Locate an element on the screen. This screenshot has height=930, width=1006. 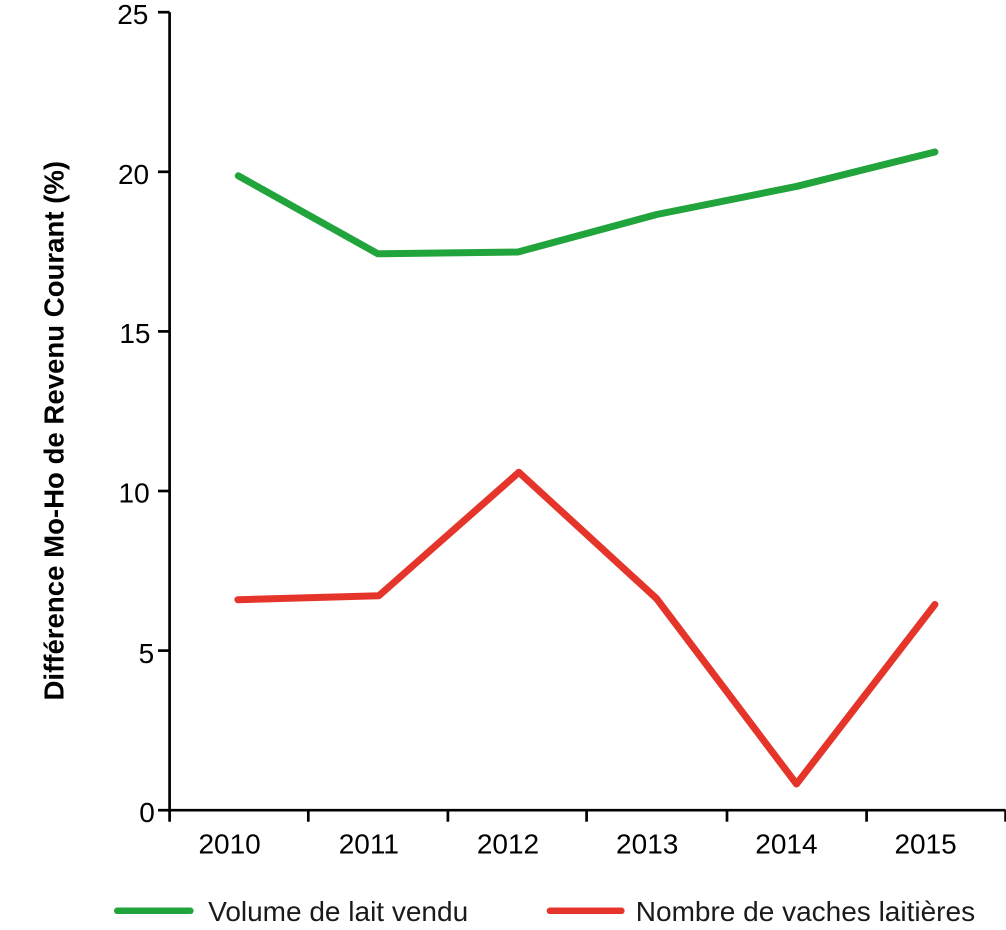
svg-text: 2010 is located at coordinates (229, 843).